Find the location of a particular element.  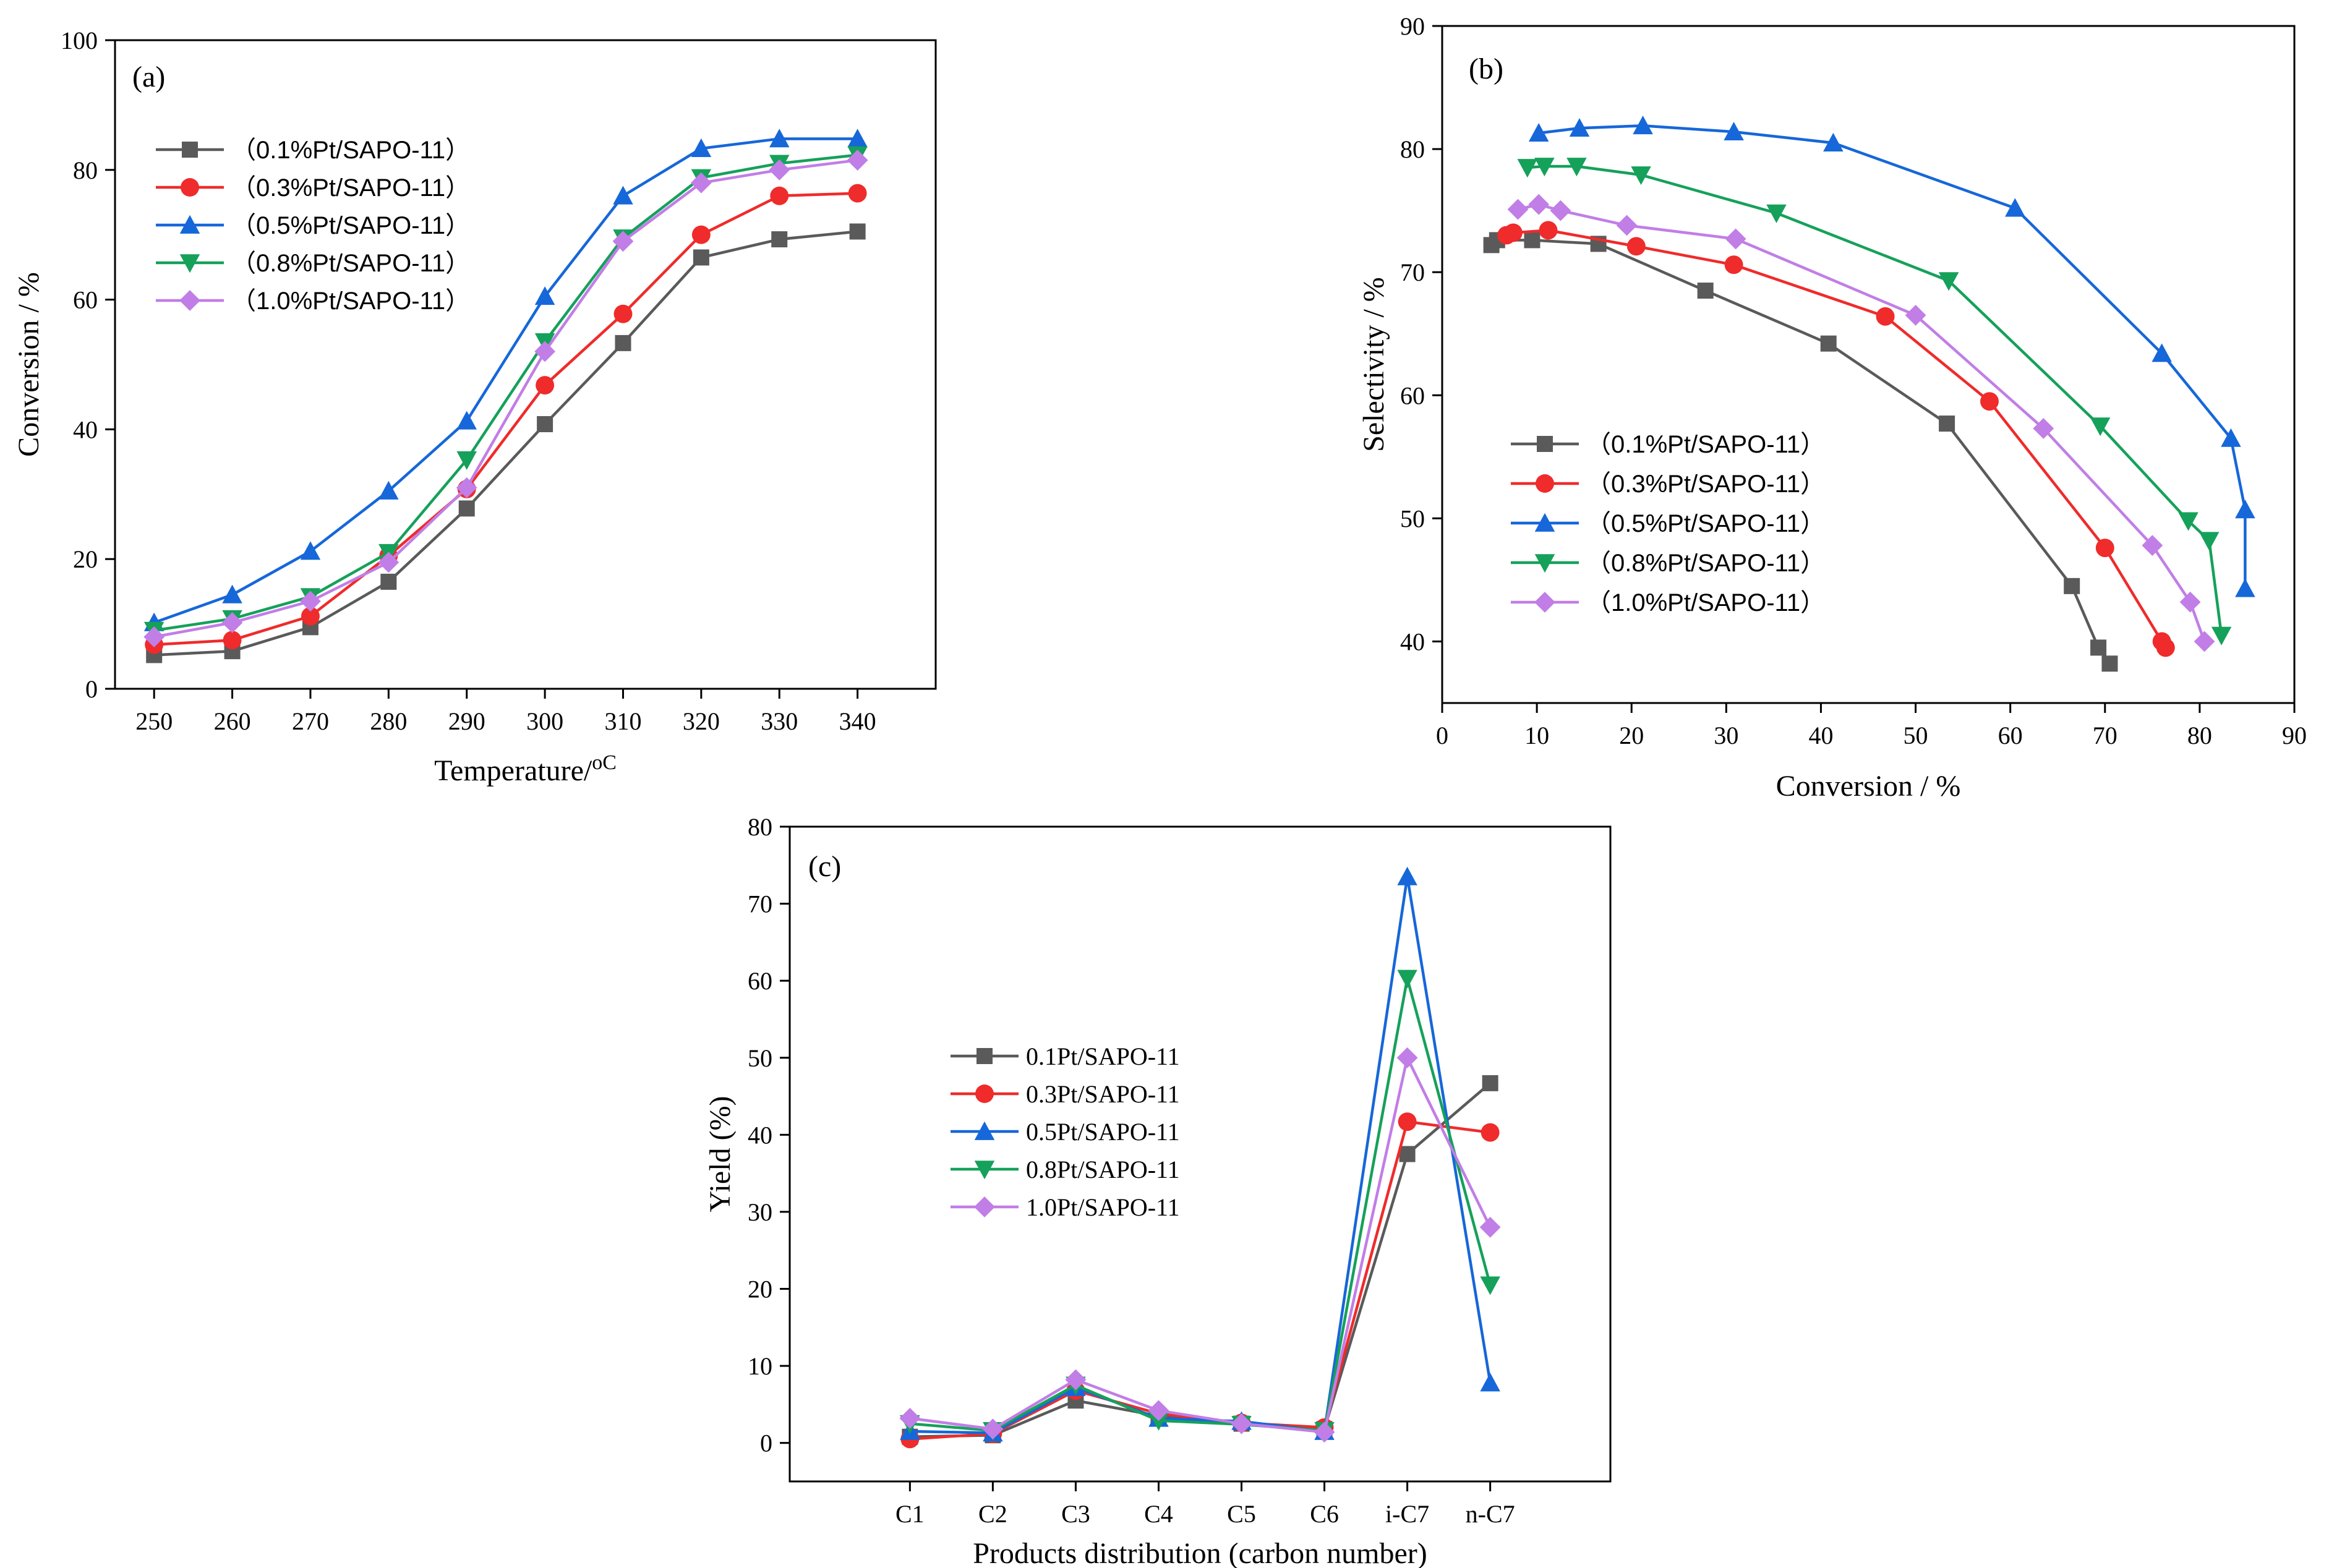

x-tick-label: 290 is located at coordinates (466, 721).